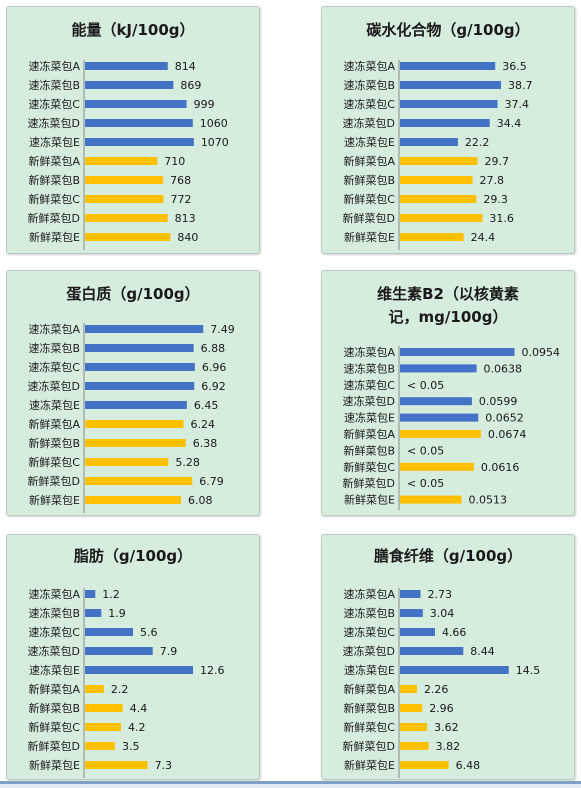 The width and height of the screenshot is (581, 788). Describe the element at coordinates (454, 632) in the screenshot. I see `value-label: 4.66` at that location.